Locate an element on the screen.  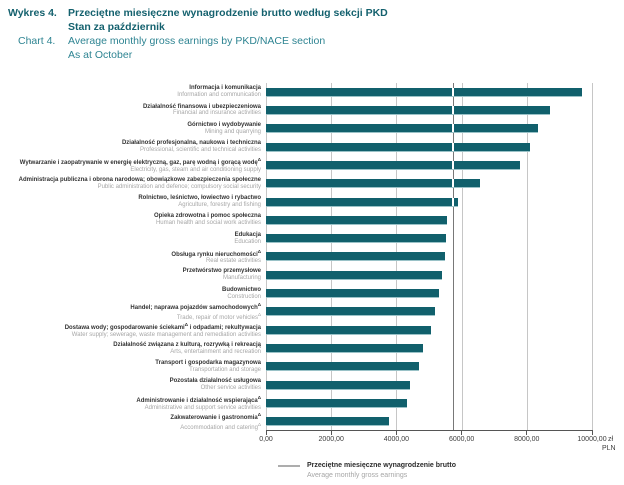
x-axis-tick-label: 0,00 is located at coordinates (266, 439).